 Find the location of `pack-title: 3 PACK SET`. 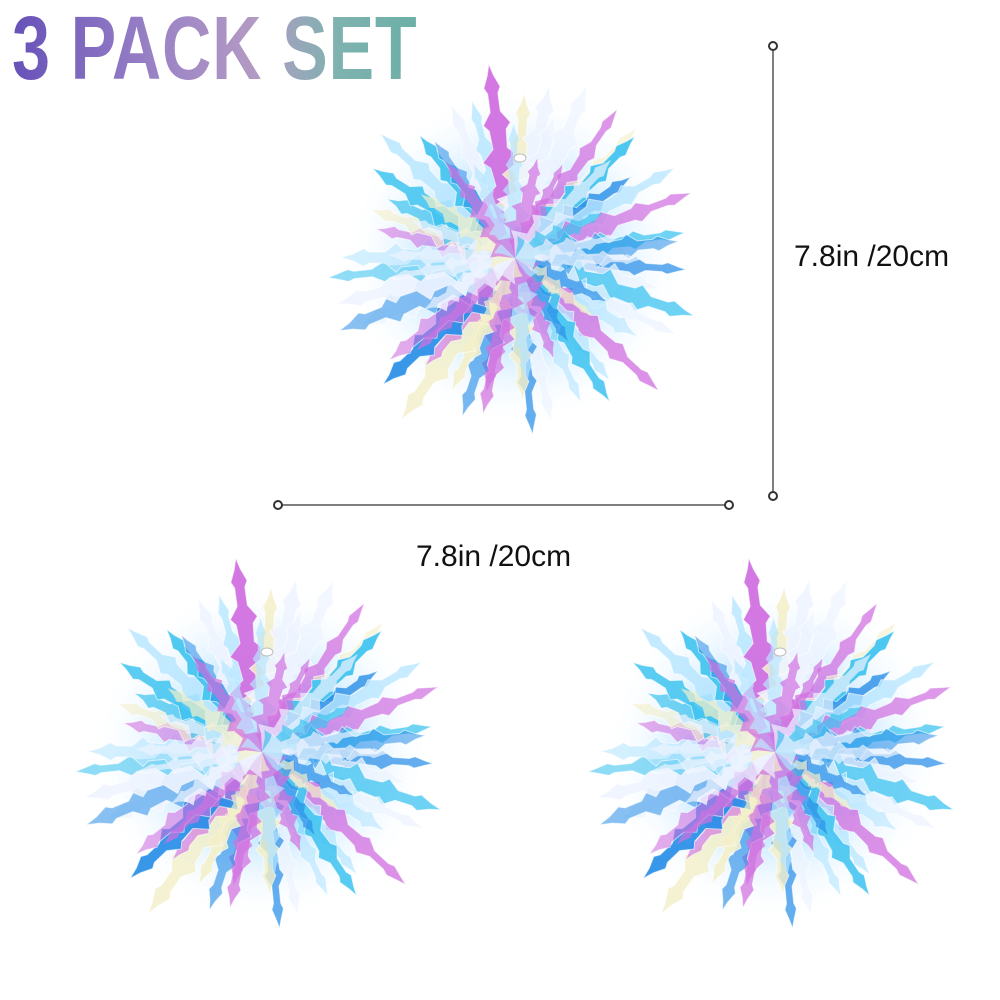

pack-title: 3 PACK SET is located at coordinates (215, 49).